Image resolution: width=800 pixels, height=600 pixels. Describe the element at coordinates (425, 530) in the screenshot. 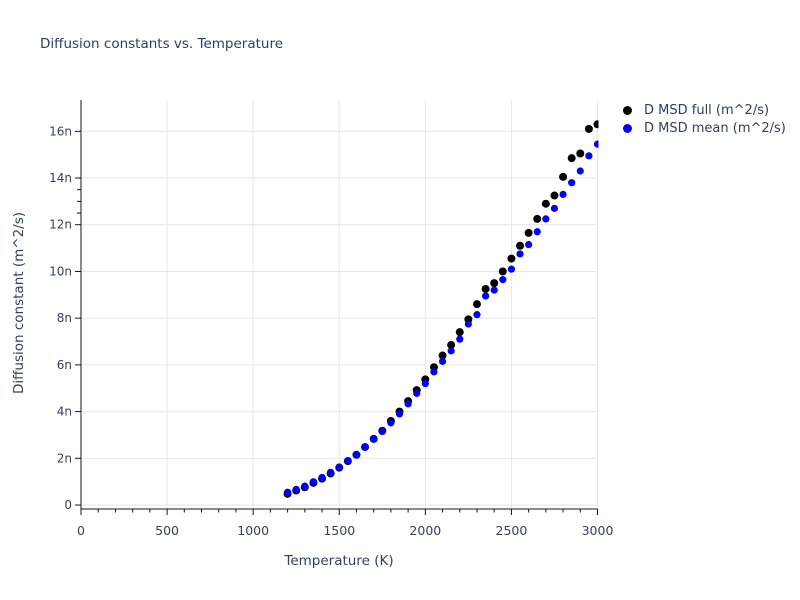

I see `x-tick-label: 2000` at that location.